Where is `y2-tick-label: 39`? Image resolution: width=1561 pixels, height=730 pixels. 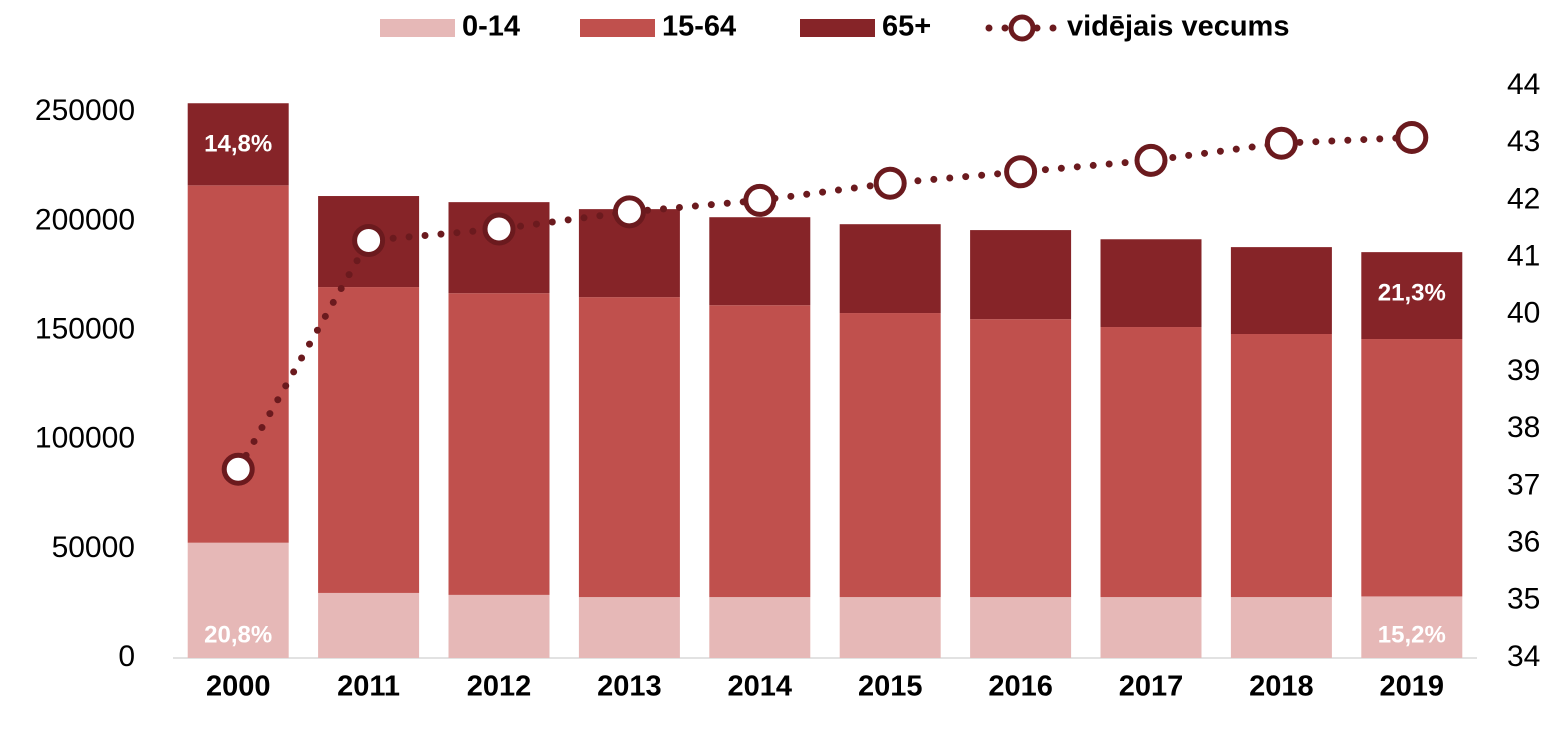 y2-tick-label: 39 is located at coordinates (1523, 370).